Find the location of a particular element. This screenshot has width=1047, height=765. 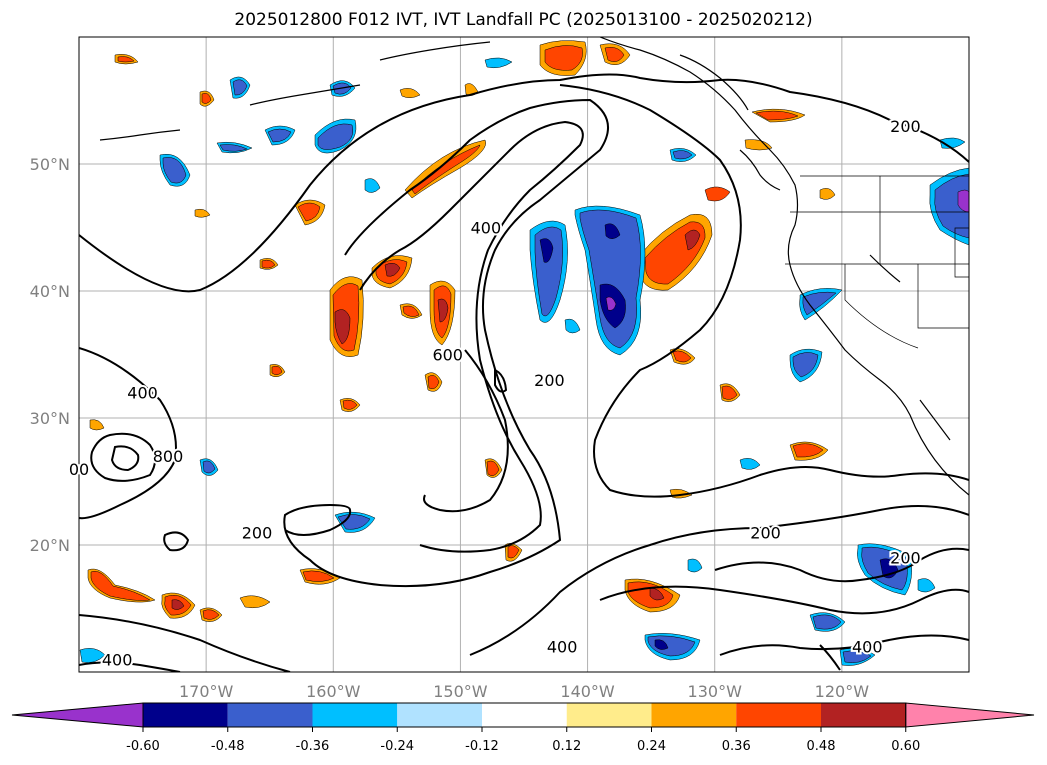

latitude-label: 50°N is located at coordinates (50, 164).